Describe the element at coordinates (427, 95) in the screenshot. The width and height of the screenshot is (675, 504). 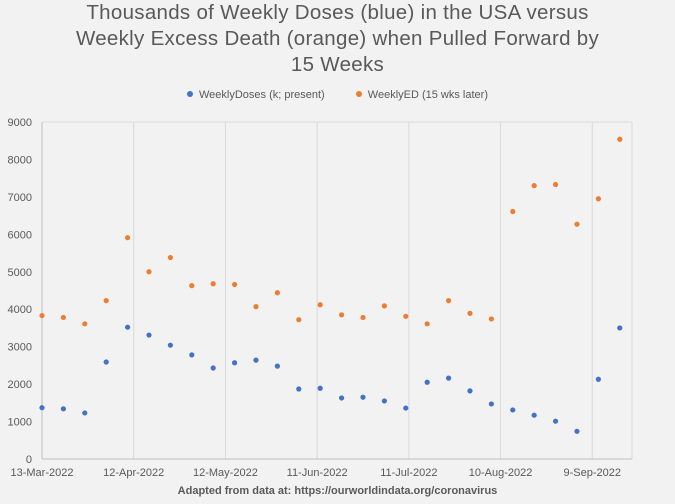
I see `legend-label-excess-death: WeeklyED (15 wks later)` at that location.